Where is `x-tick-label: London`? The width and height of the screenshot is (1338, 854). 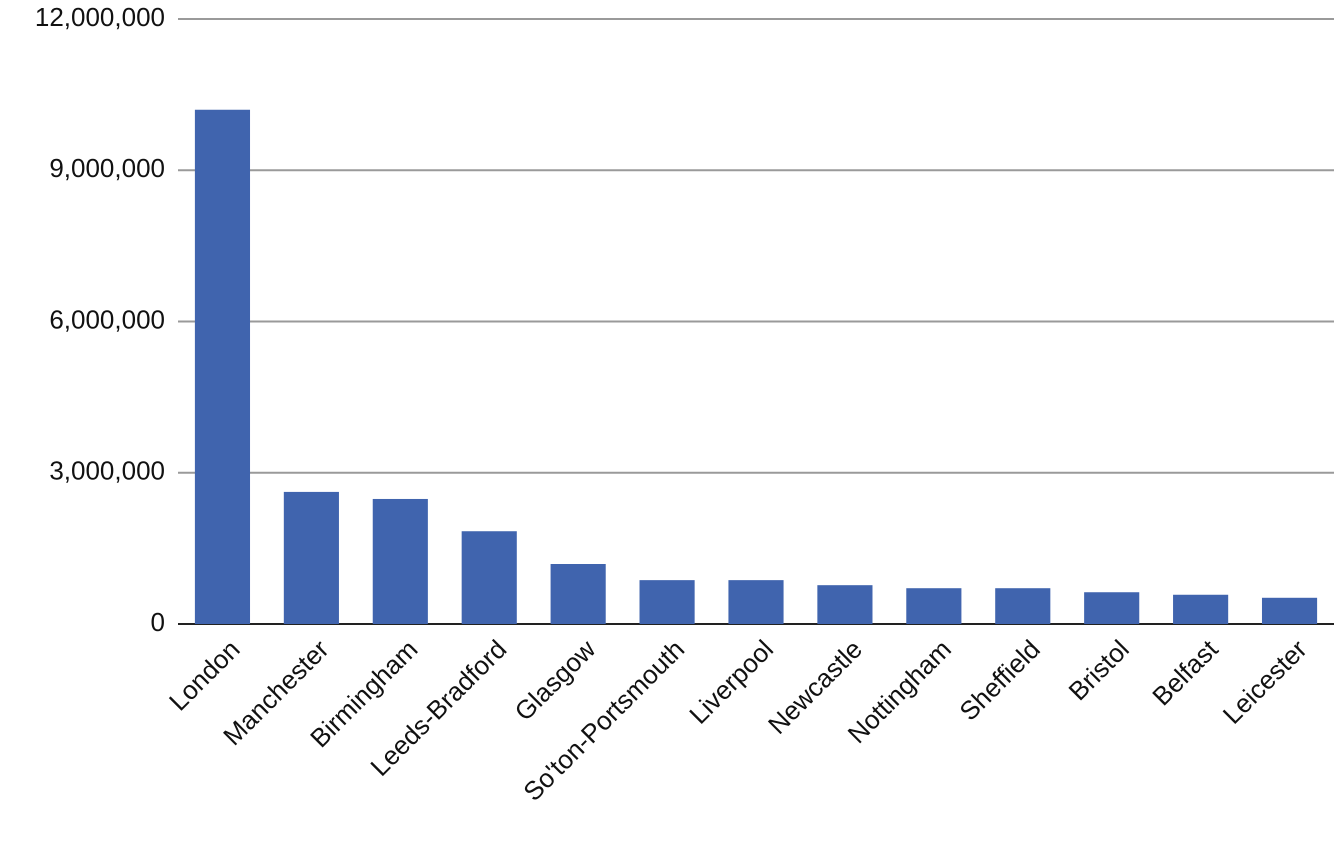
x-tick-label: London is located at coordinates (204, 675).